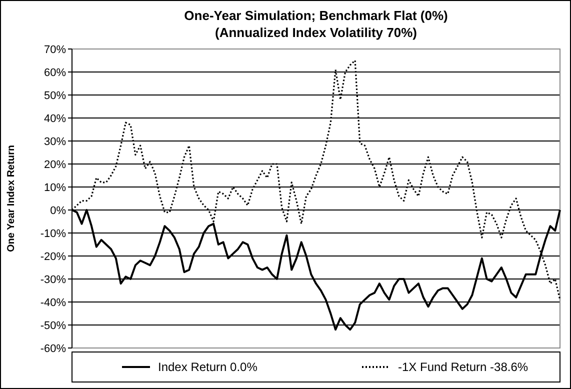 This screenshot has height=389, width=571. I want to click on y-tick-label: -30%, so click(53, 280).